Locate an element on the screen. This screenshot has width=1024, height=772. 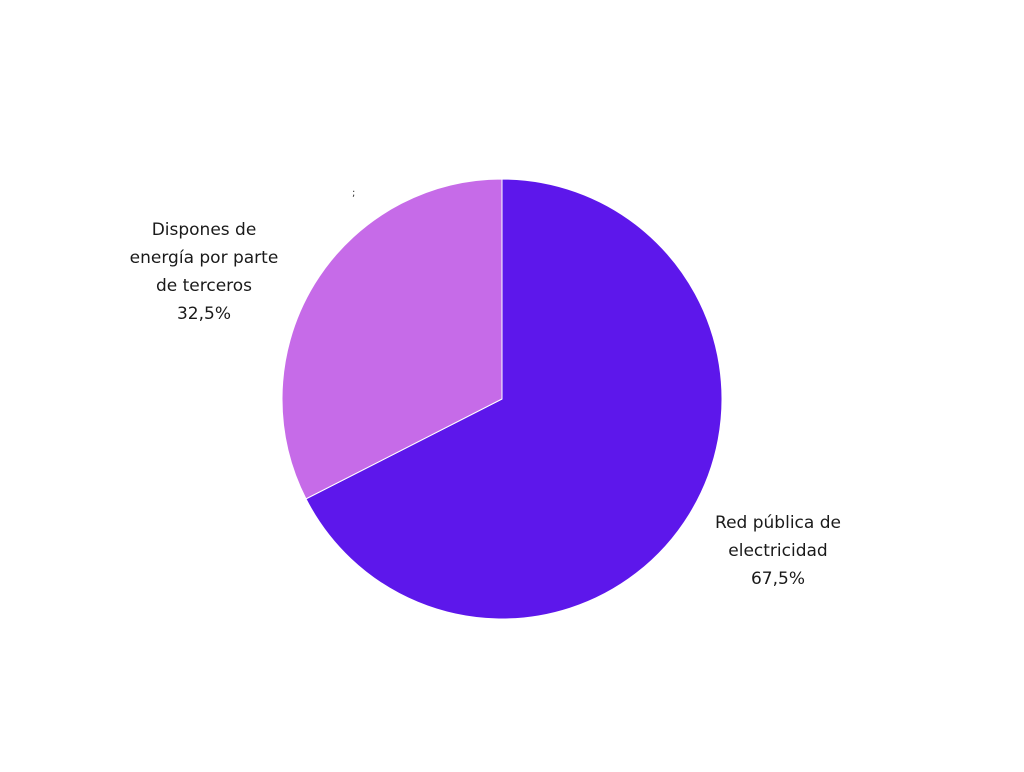
pie-slice-value-label: 32,5% is located at coordinates (204, 314).